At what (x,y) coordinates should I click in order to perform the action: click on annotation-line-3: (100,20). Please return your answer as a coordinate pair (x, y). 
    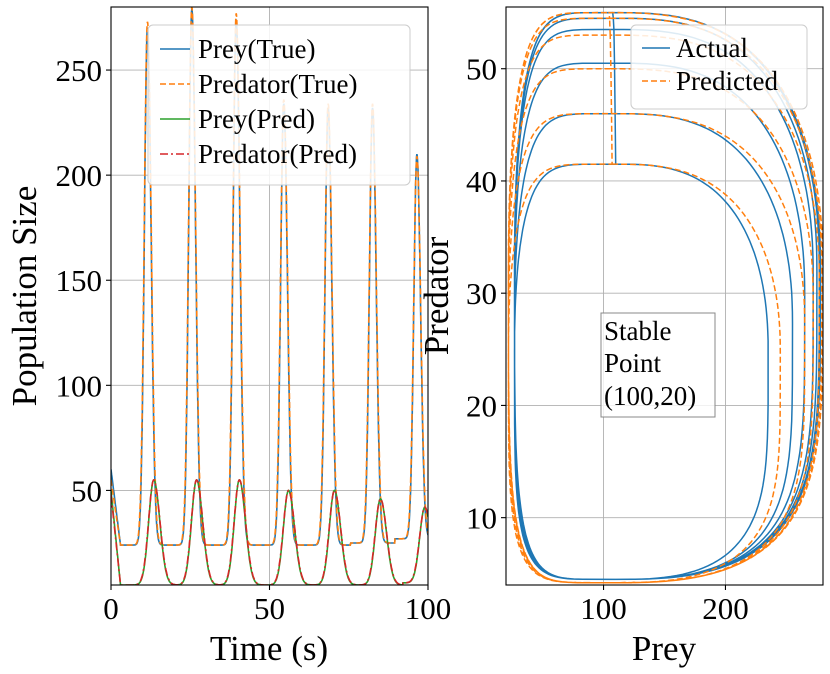
    Looking at the image, I should click on (650, 396).